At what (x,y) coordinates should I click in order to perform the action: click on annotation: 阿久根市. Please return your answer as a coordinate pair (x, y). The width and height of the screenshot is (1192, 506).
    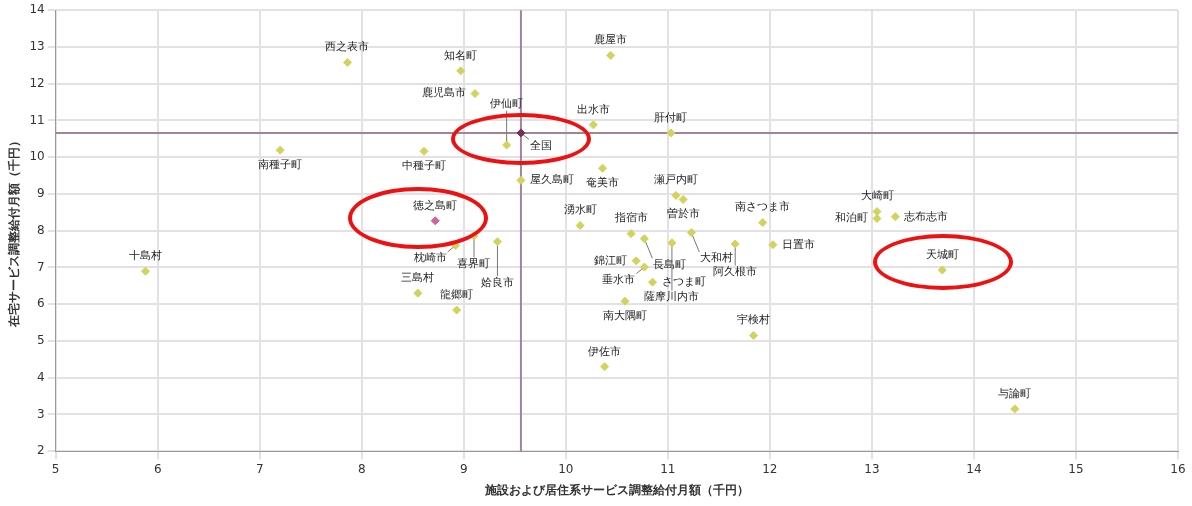
    Looking at the image, I should click on (735, 271).